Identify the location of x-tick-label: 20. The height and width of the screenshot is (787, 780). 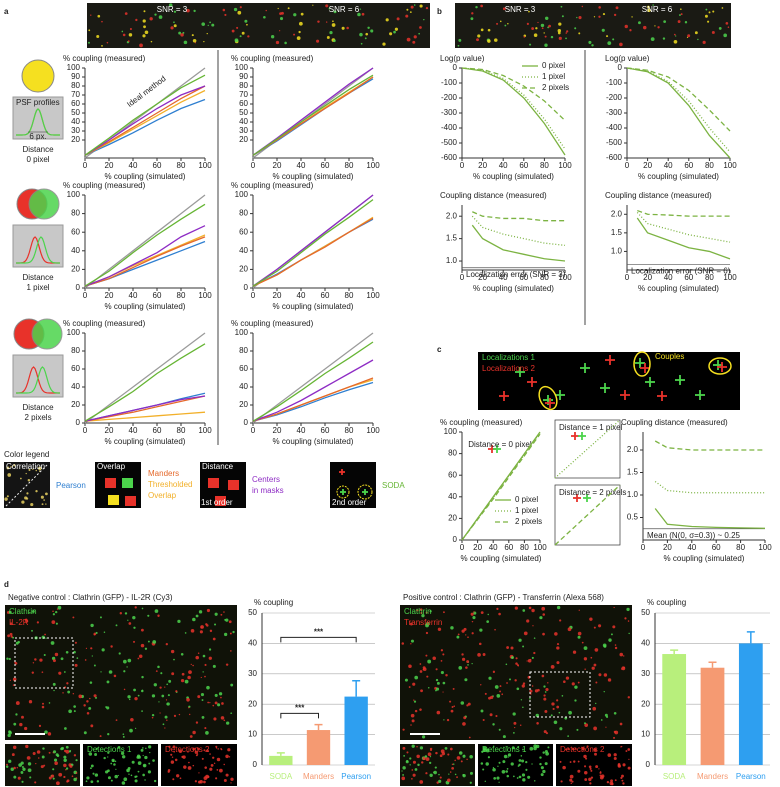
(667, 547).